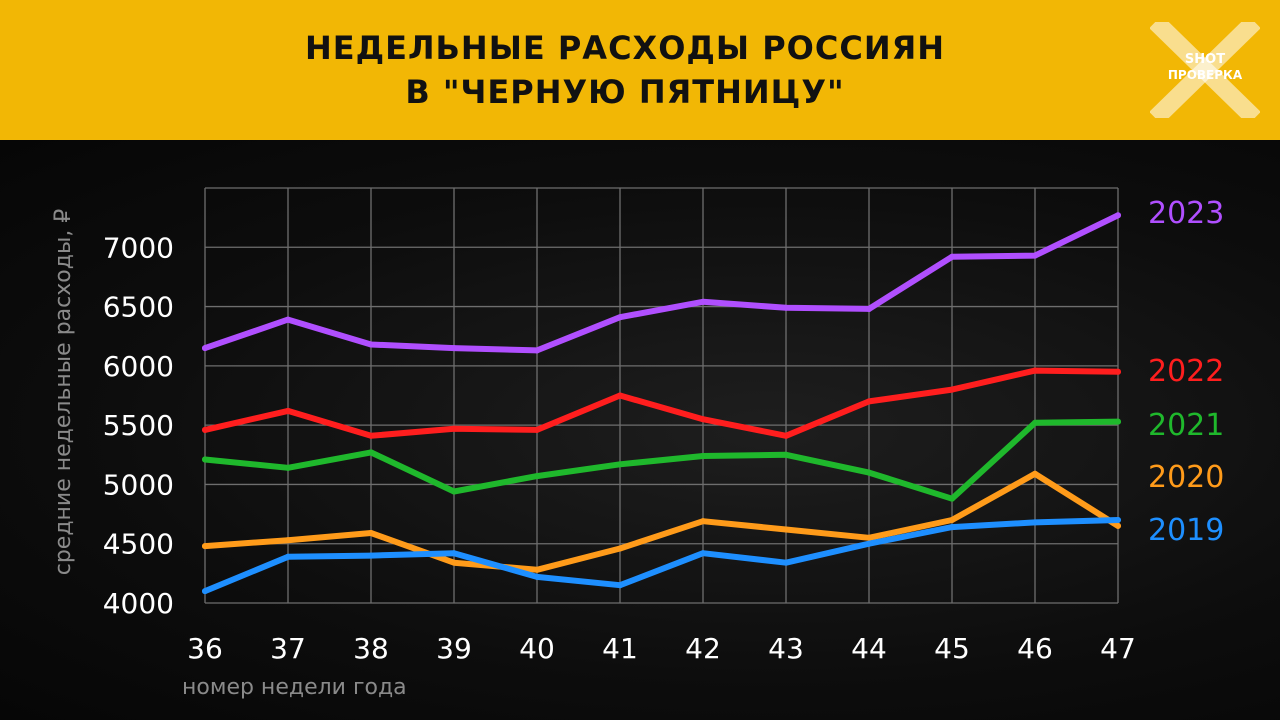 The image size is (1280, 720). Describe the element at coordinates (138, 603) in the screenshot. I see `y-tick-label: 4000` at that location.